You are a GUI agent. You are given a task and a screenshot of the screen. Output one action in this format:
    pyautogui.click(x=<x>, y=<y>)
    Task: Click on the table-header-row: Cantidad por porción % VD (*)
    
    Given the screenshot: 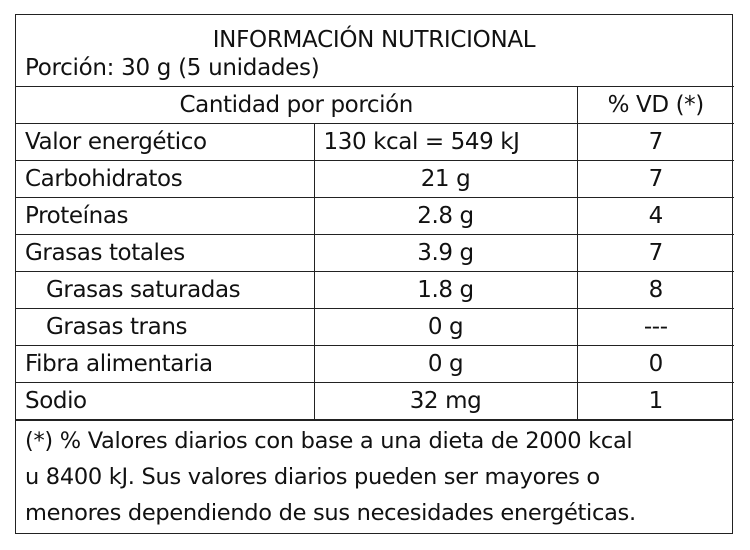 What is the action you would take?
    pyautogui.click(x=375, y=105)
    